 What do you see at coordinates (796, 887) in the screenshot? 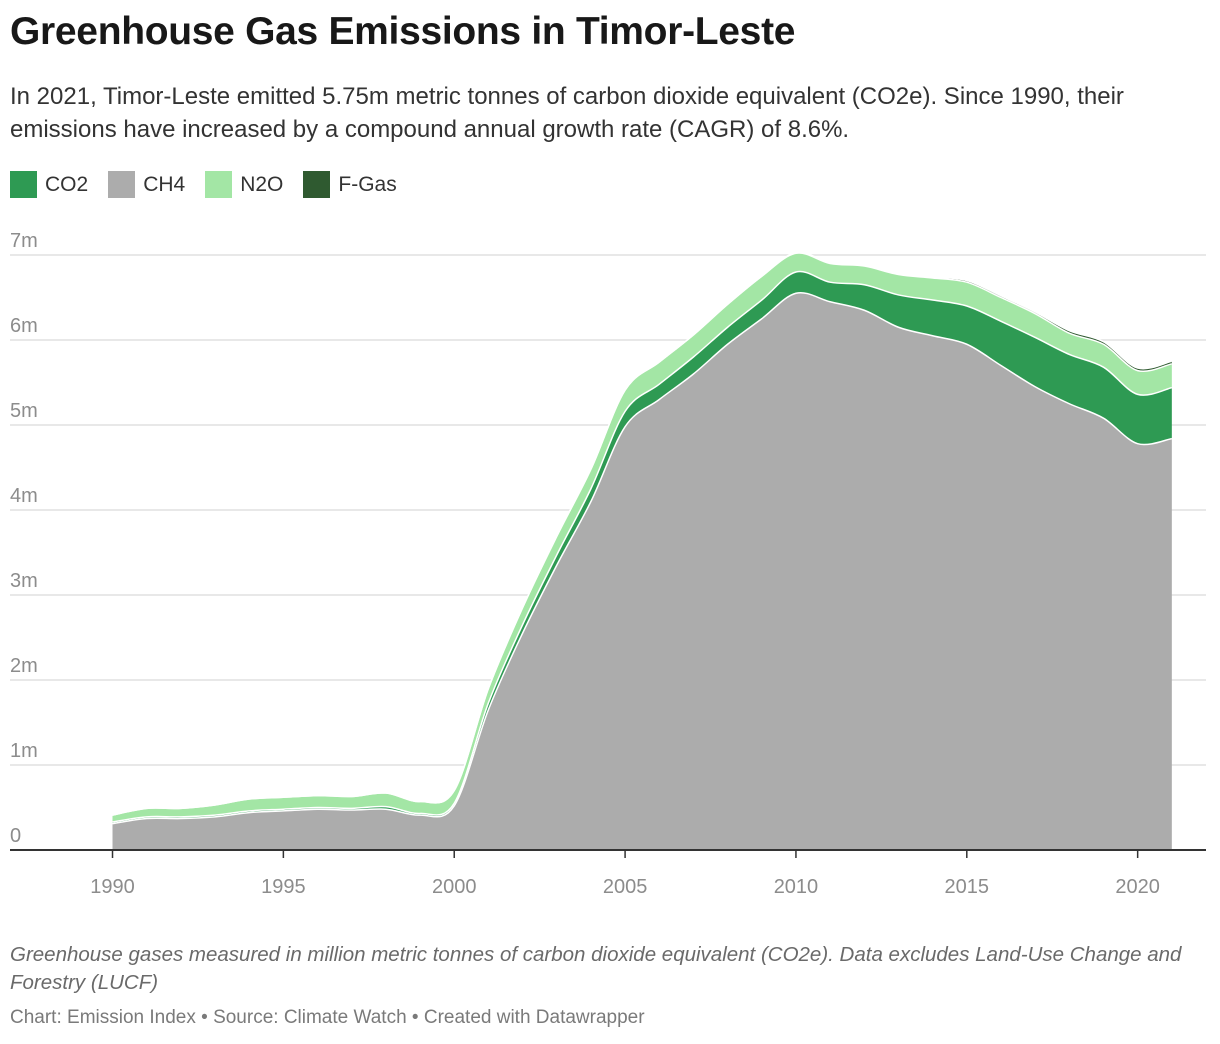
I see `x-tick-label: 2010` at bounding box center [796, 887].